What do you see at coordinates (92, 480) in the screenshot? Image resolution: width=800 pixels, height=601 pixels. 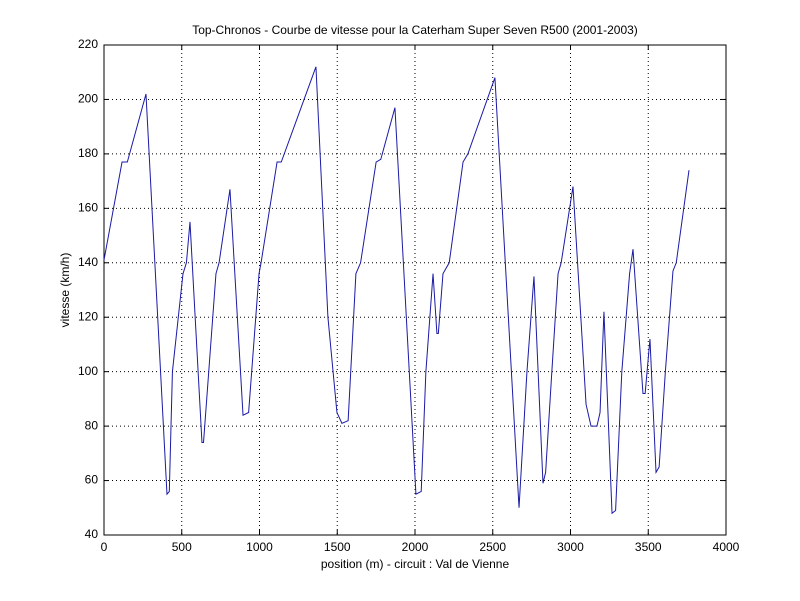 I see `y-tick-label: 60` at bounding box center [92, 480].